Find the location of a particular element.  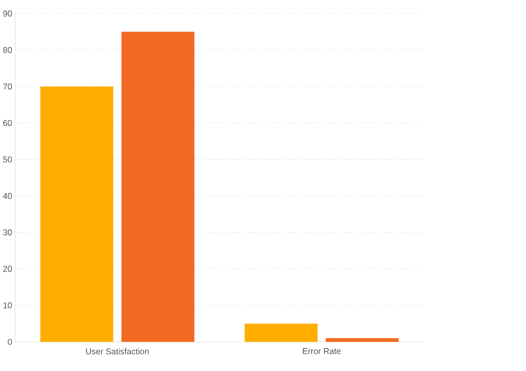

y-tick-label: 80 is located at coordinates (7, 49).